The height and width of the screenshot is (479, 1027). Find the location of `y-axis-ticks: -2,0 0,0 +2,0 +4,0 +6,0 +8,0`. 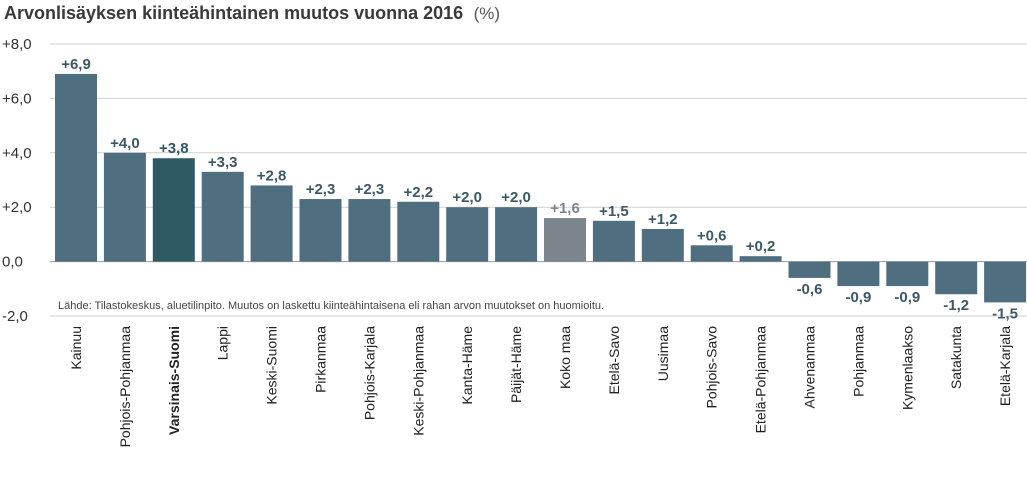

y-axis-ticks: -2,0 0,0 +2,0 +4,0 +6,0 +8,0 is located at coordinates (17, 180).